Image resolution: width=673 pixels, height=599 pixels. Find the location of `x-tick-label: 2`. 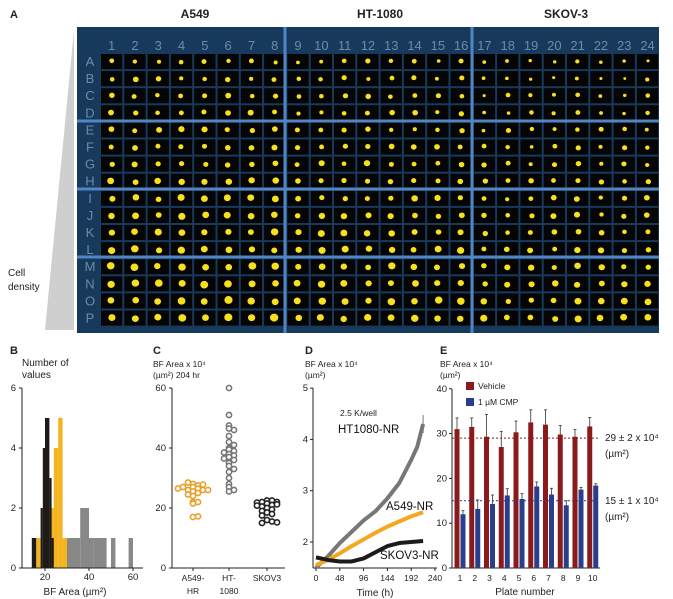

x-tick-label: 2 is located at coordinates (474, 578).